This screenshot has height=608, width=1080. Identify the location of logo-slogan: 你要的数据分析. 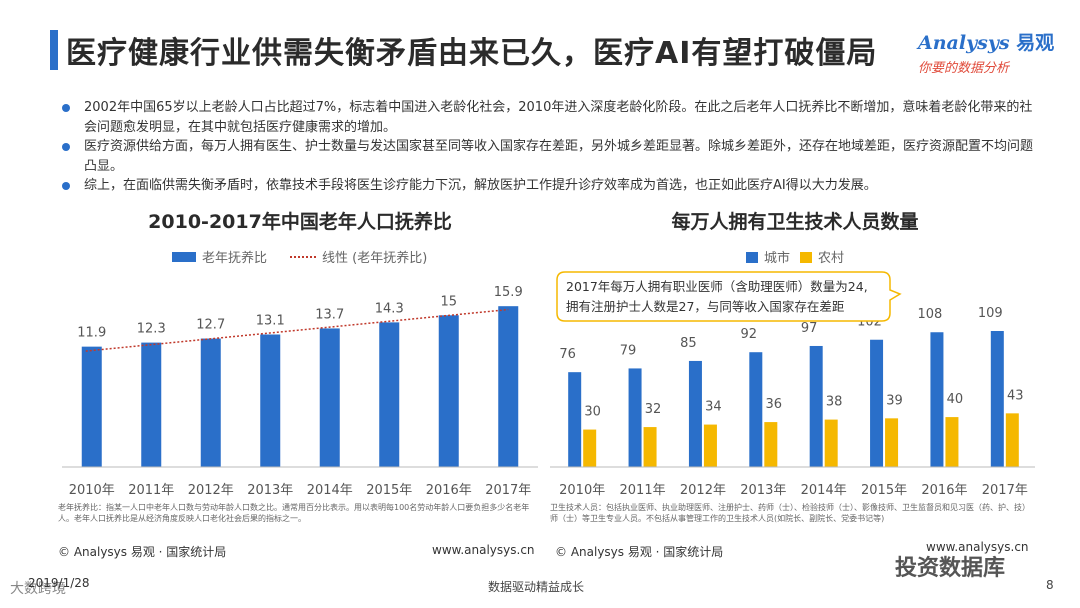
(964, 68).